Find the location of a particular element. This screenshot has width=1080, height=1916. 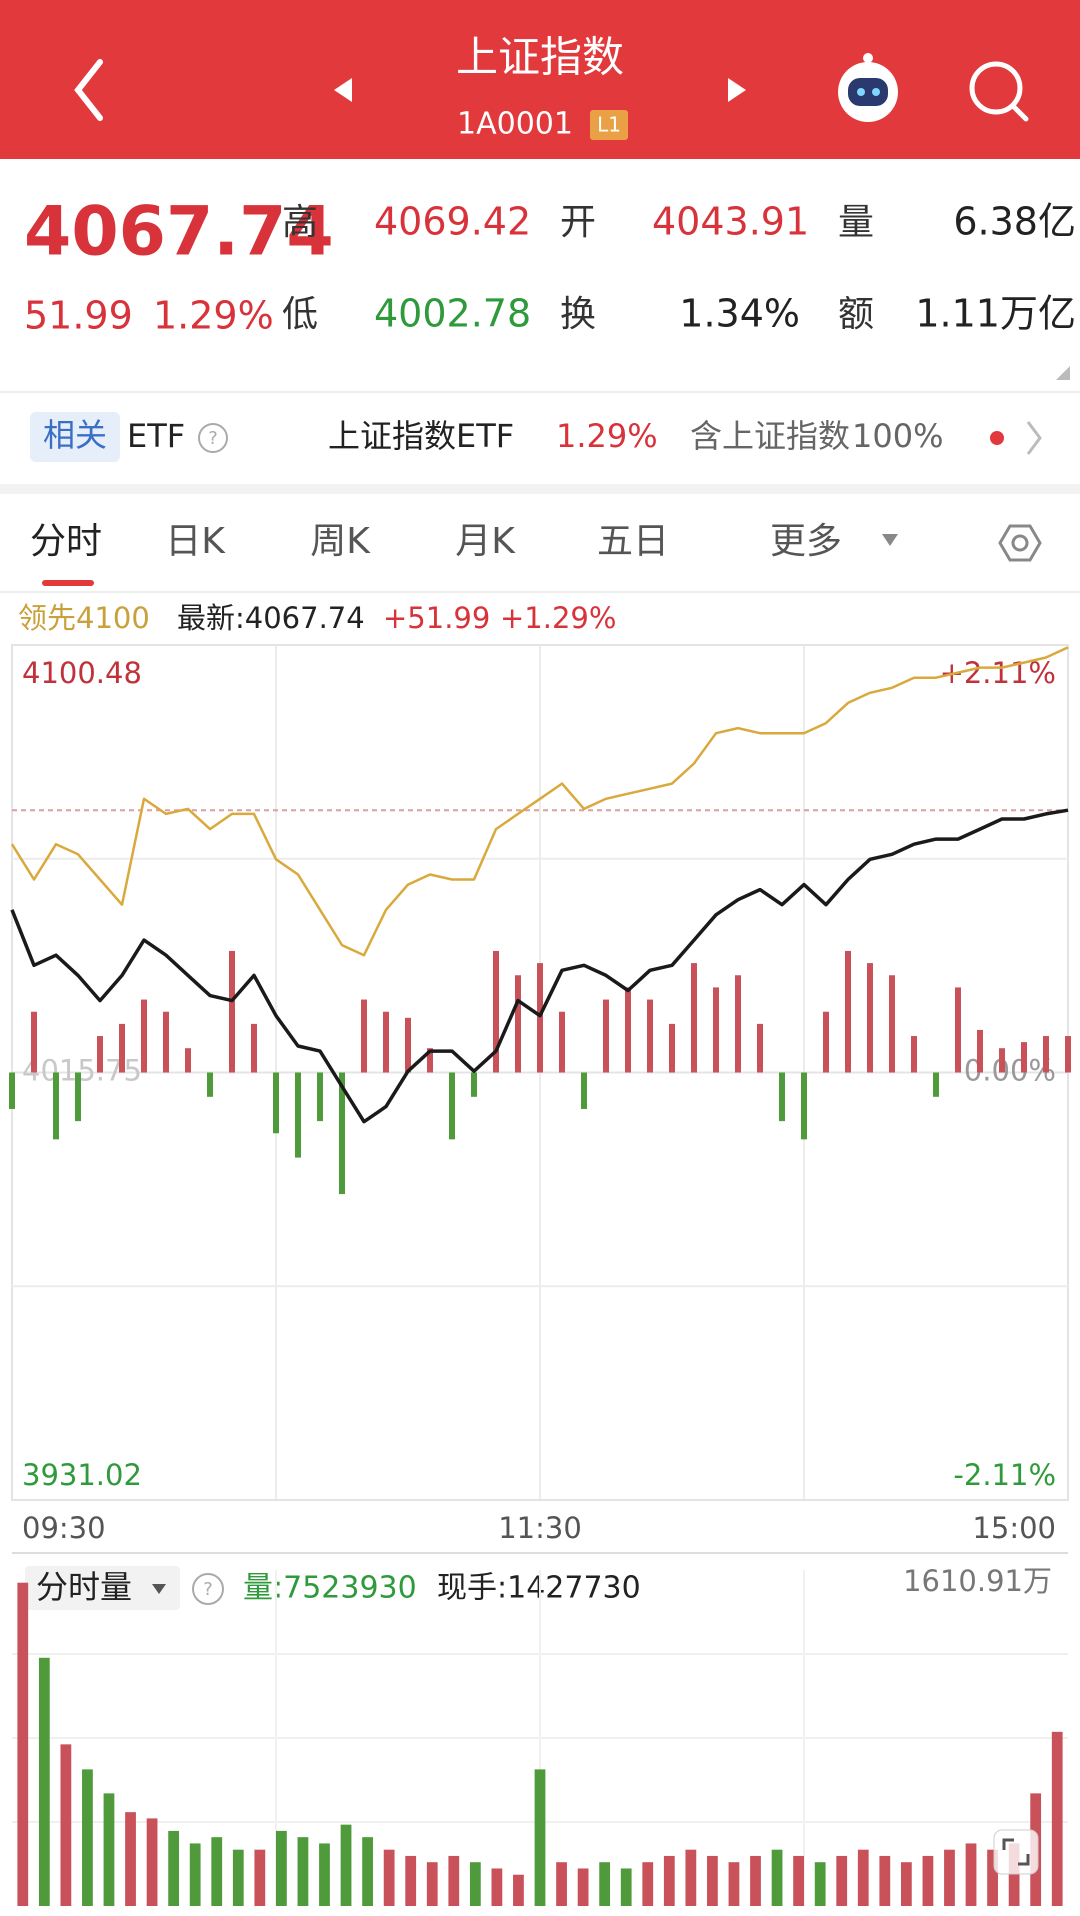

more-arrow is located at coordinates (1034, 438).